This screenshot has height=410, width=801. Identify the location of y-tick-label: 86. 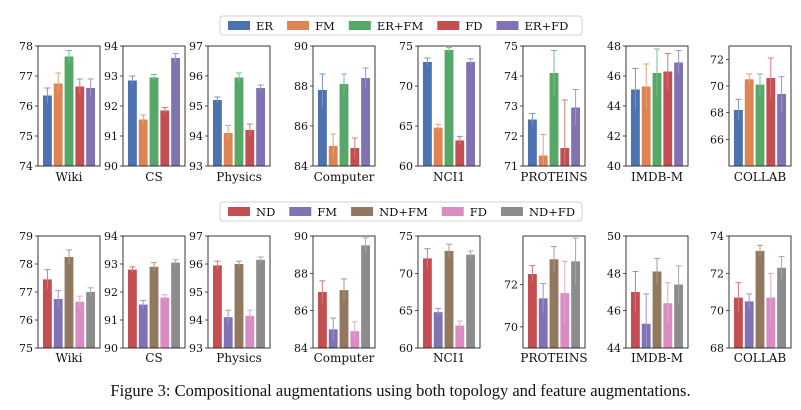
(301, 311).